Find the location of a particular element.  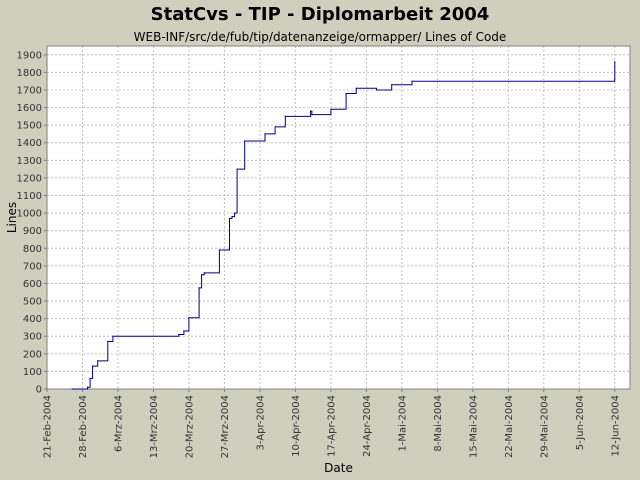

y-tick-label: 400 is located at coordinates (32, 319).